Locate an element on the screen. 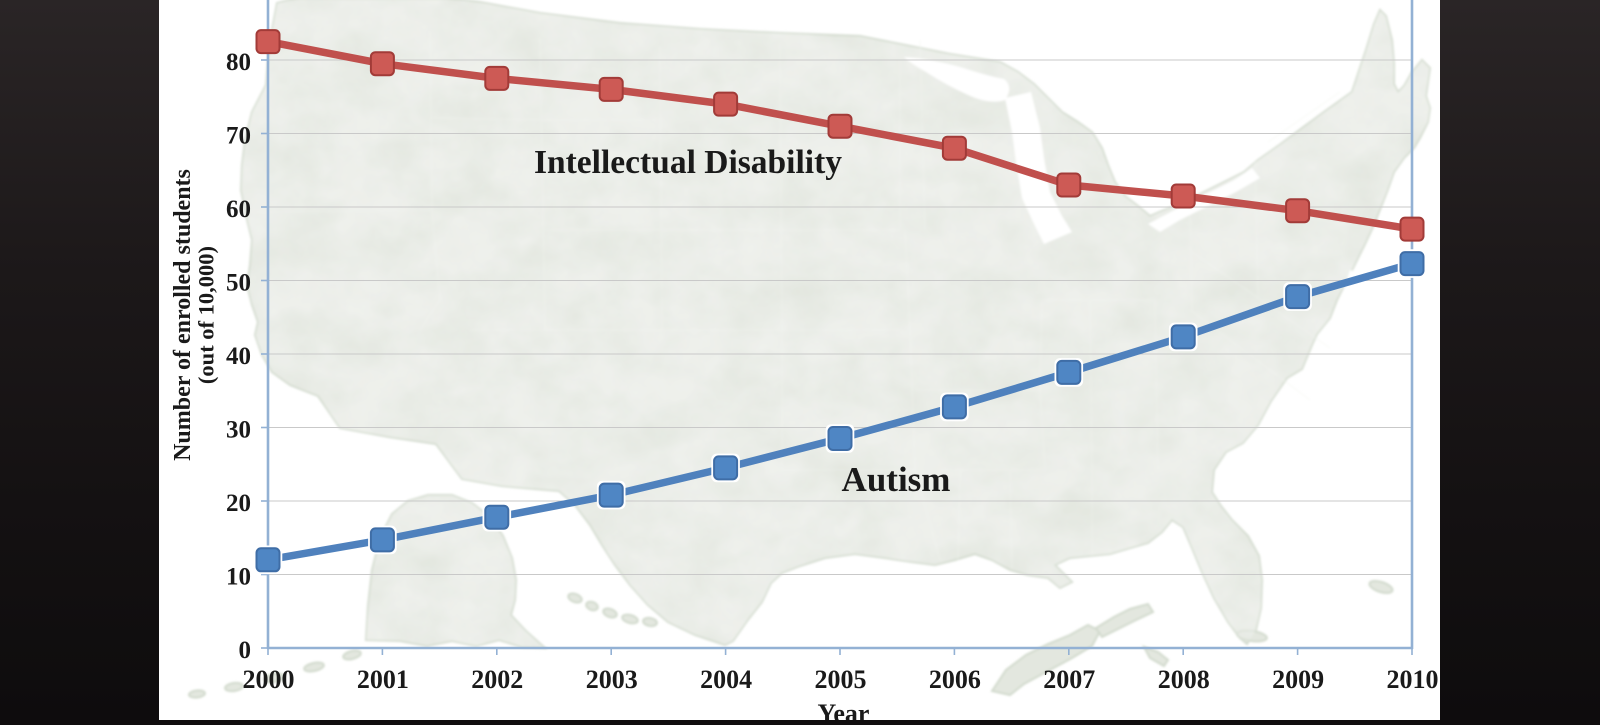 This screenshot has height=725, width=1600. svg-text: Autism is located at coordinates (896, 479).